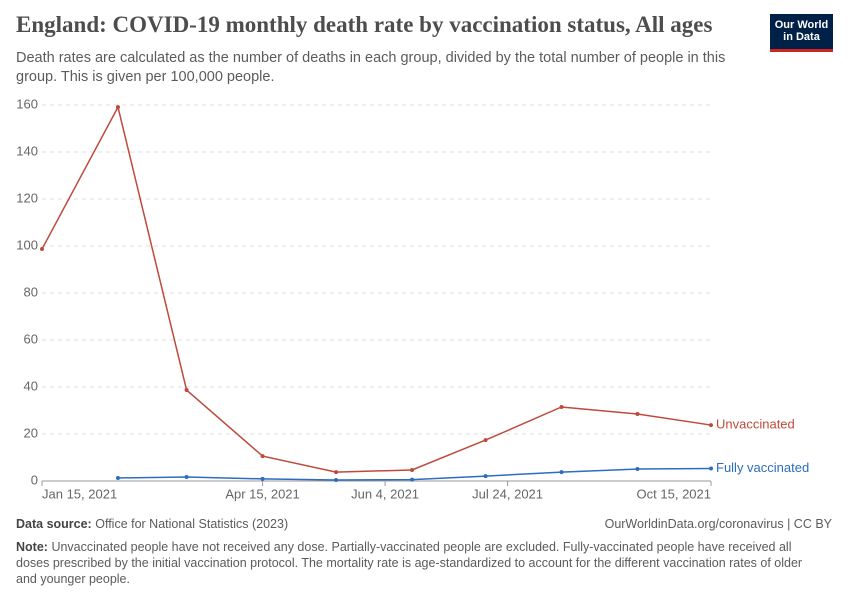  I want to click on y-tick-label: 0, so click(34, 479).